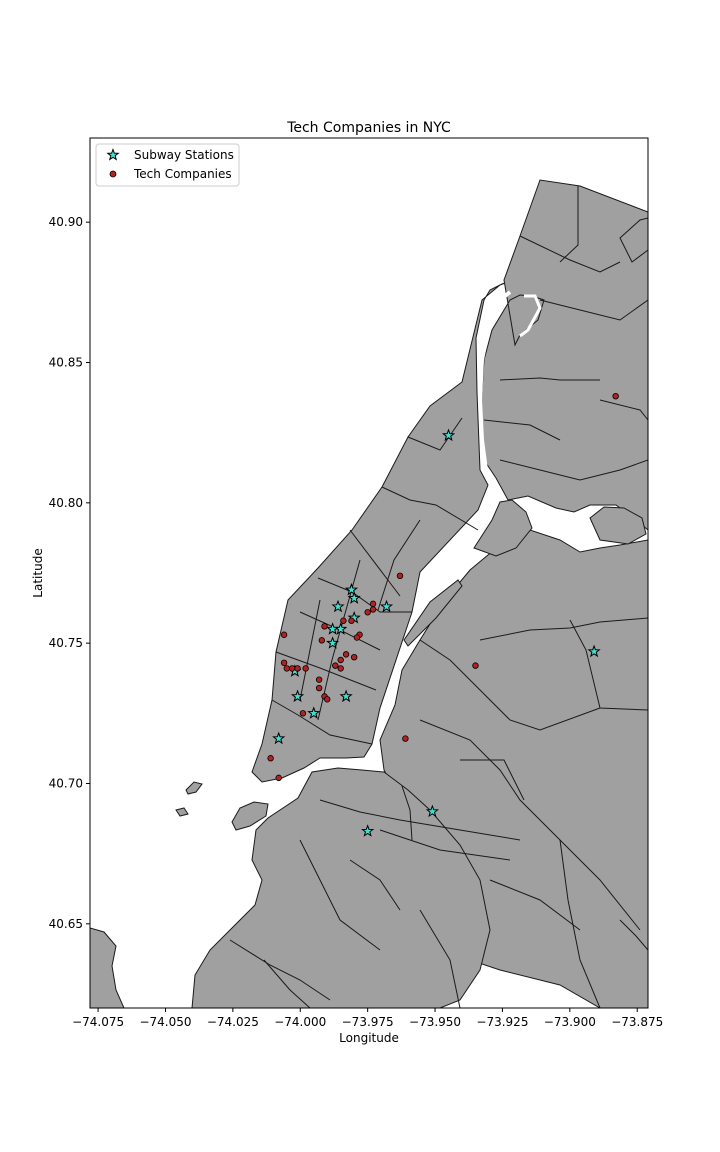  Describe the element at coordinates (637, 1022) in the screenshot. I see `x-tick-label: −73.875` at that location.